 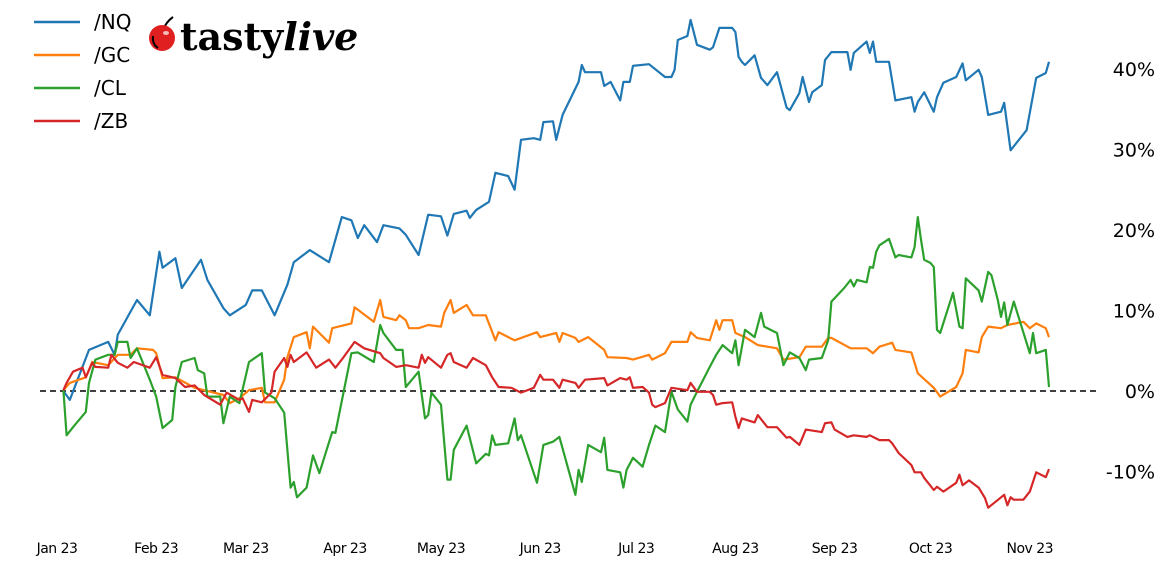 I want to click on x-tick-label: Jun 23, so click(x=540, y=549).